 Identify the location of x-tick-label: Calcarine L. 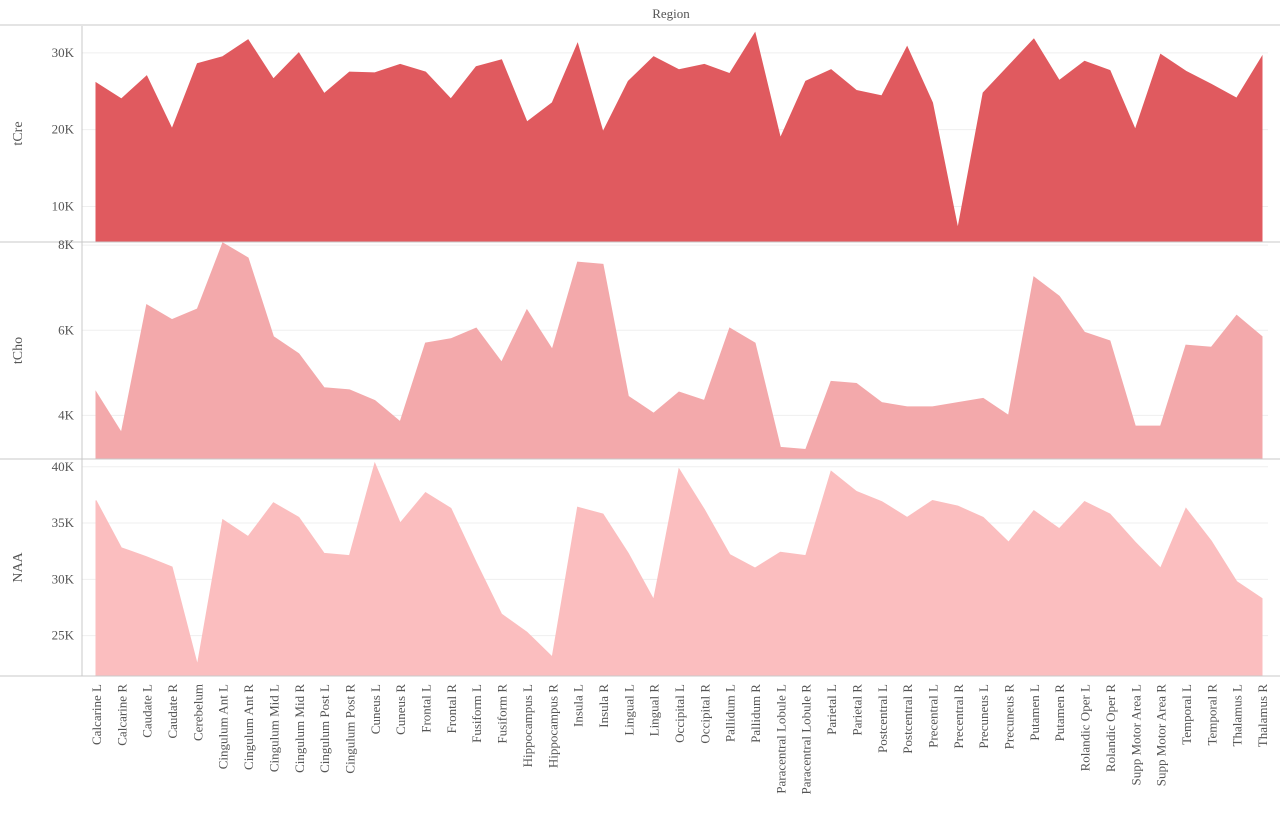
(96, 714).